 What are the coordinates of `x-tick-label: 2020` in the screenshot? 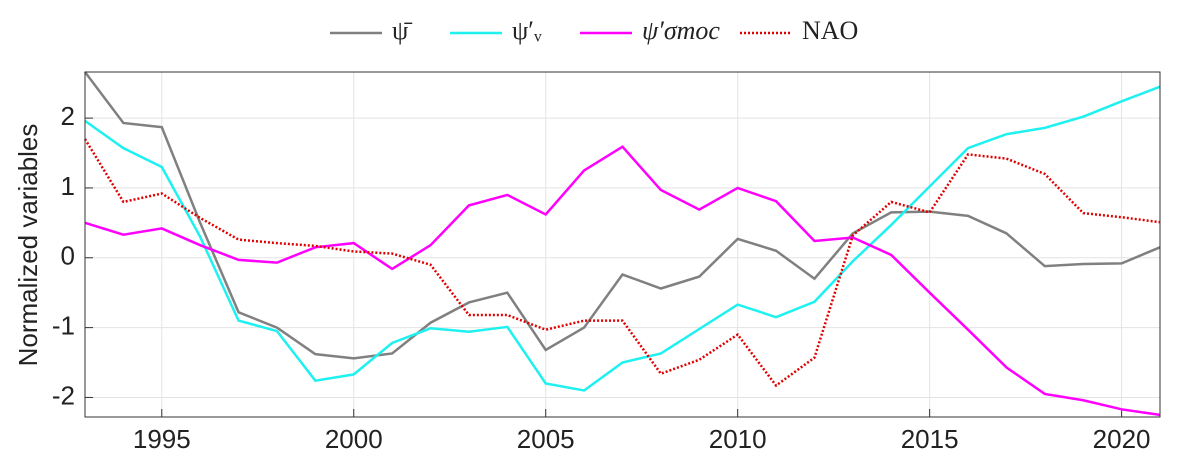 It's located at (1122, 439).